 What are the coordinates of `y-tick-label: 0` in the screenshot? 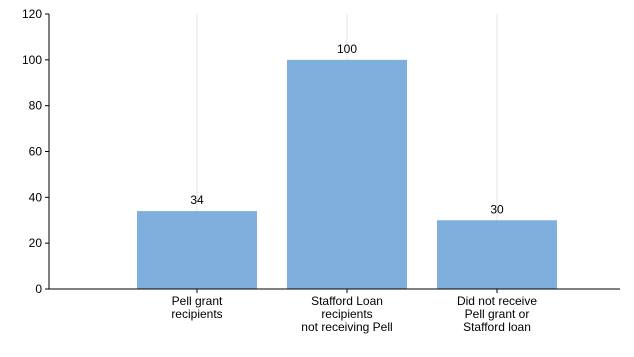 It's located at (38, 289).